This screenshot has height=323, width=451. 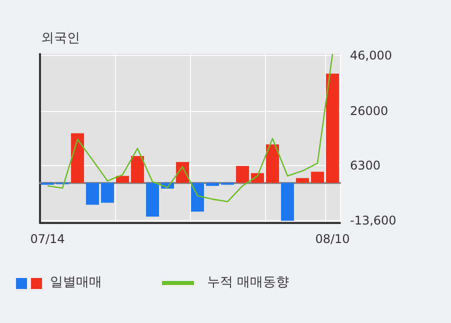 I want to click on y-tick-label: -13,600, so click(x=373, y=221).